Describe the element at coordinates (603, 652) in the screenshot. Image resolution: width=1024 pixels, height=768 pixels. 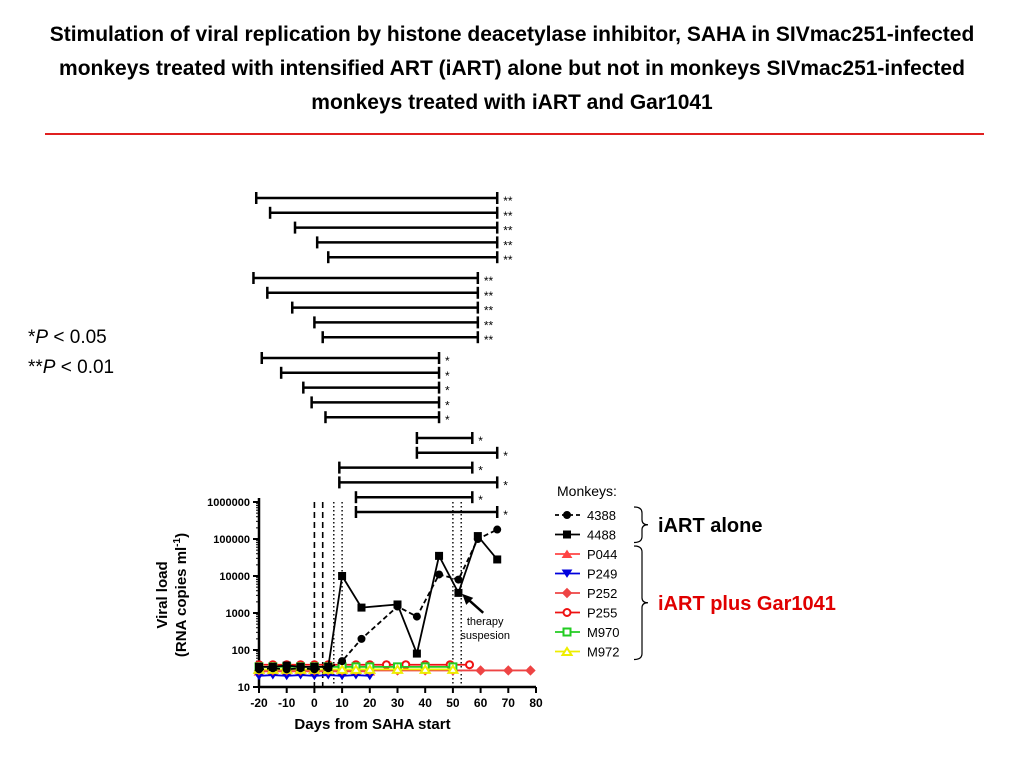
I see `legend-label: M972` at that location.